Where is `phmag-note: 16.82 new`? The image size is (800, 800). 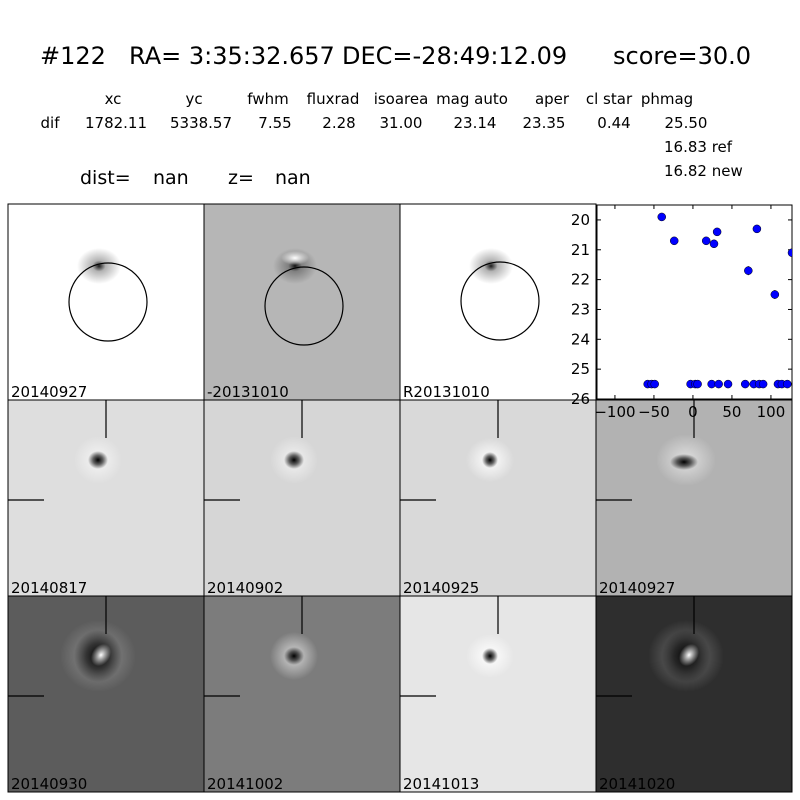 phmag-note: 16.82 new is located at coordinates (703, 171).